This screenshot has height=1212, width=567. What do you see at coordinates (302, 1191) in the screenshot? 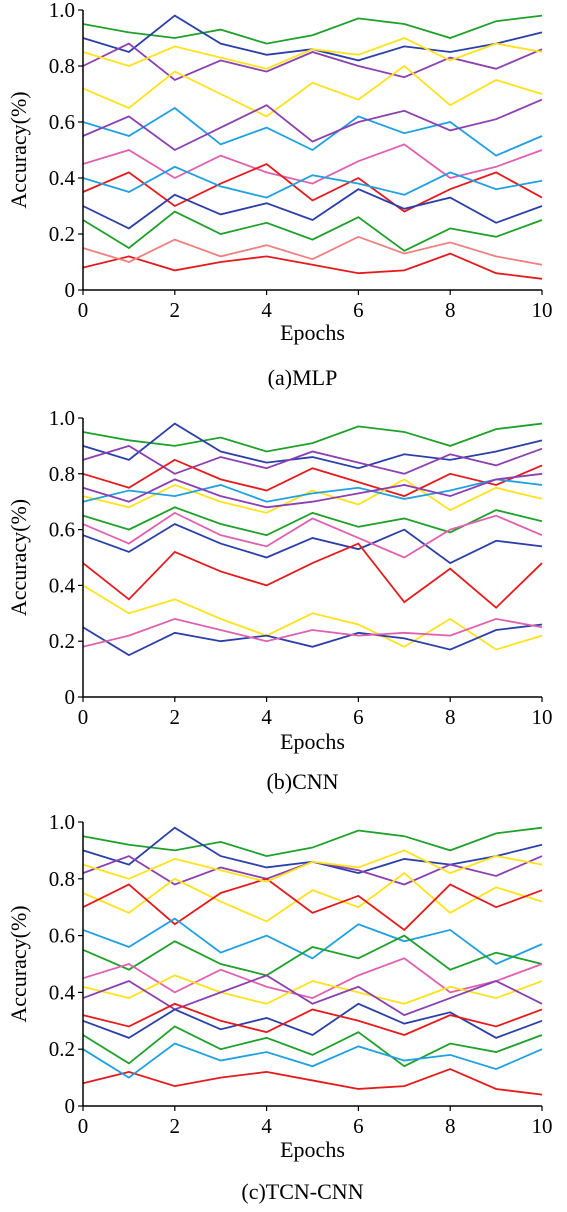
I see `caption: (c)TCN-CNN` at bounding box center [302, 1191].